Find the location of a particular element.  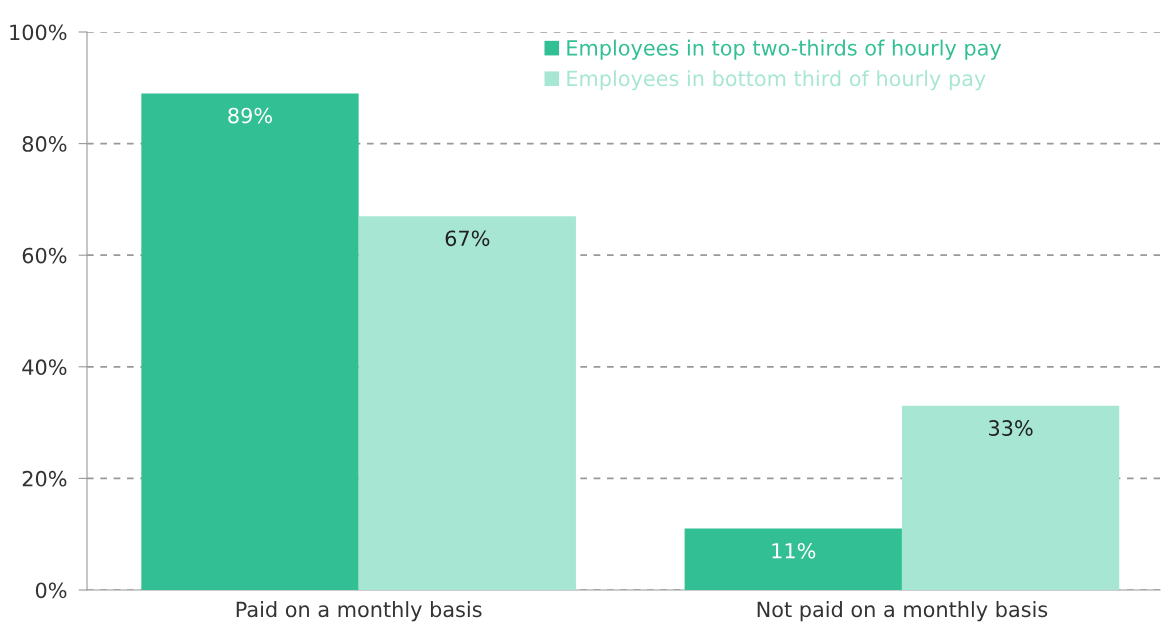

data-label: 67% is located at coordinates (467, 238).